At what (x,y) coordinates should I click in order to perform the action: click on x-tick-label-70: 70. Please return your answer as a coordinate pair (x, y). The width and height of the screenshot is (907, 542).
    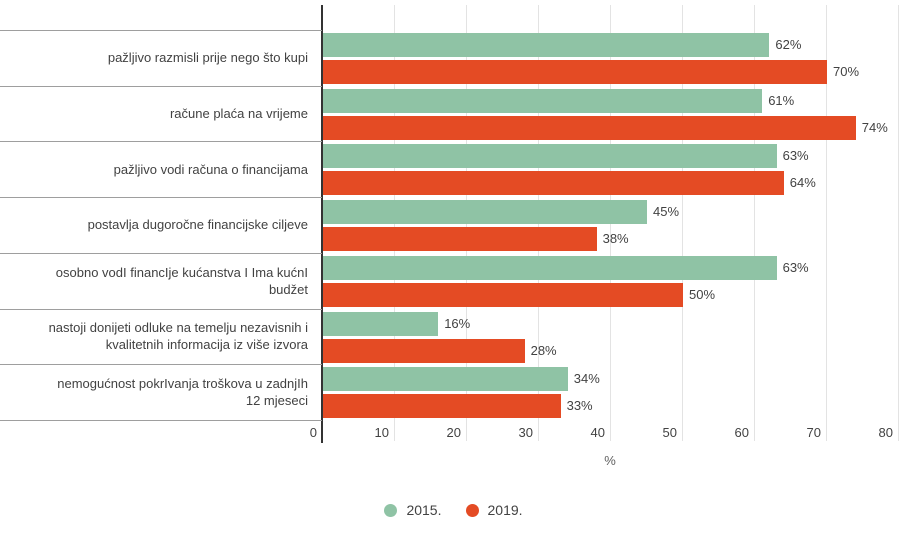
    Looking at the image, I should click on (813, 432).